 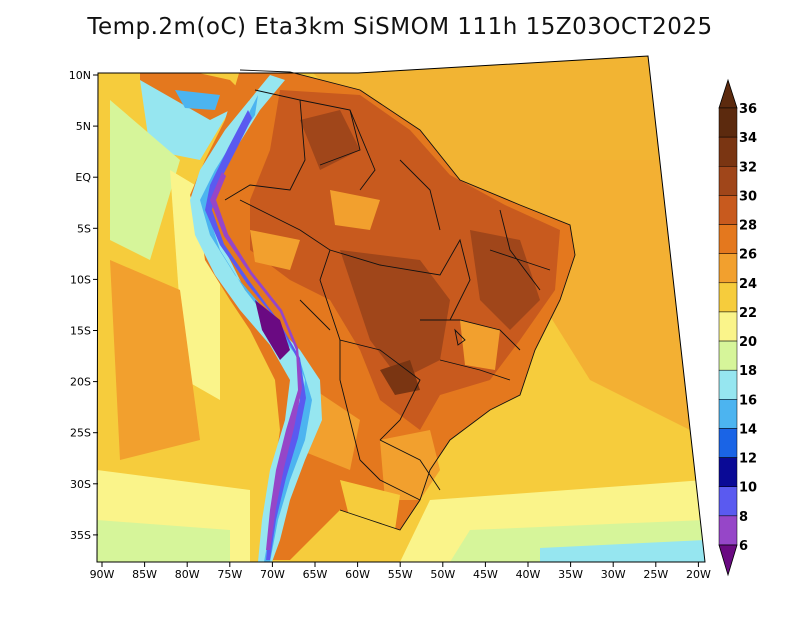 I want to click on lon-label: 35W, so click(x=570, y=574).